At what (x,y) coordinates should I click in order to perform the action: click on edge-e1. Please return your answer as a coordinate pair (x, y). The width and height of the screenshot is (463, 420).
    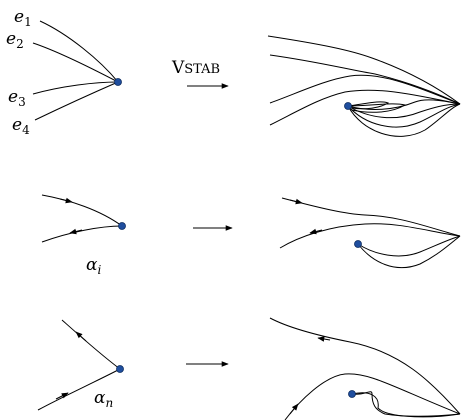
    Looking at the image, I should click on (79, 51).